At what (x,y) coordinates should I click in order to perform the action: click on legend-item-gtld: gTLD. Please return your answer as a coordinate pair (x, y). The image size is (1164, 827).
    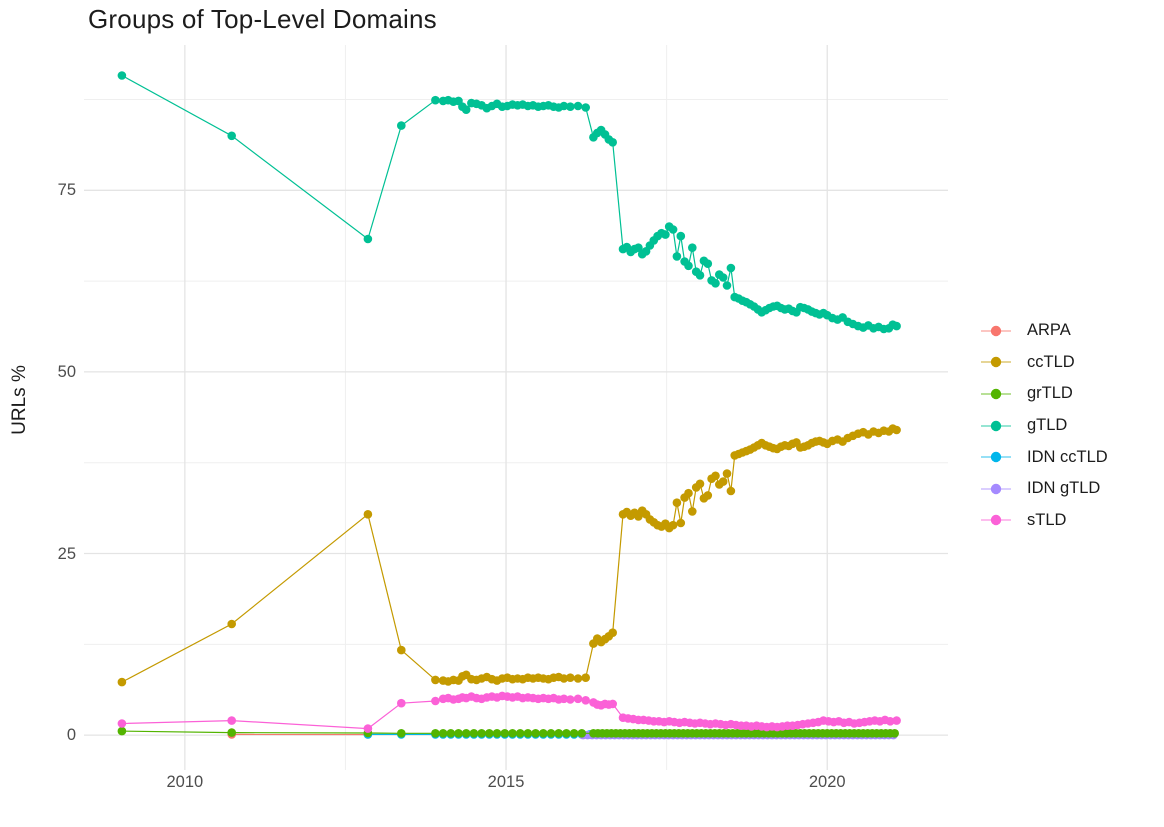
    Looking at the image, I should click on (1044, 426).